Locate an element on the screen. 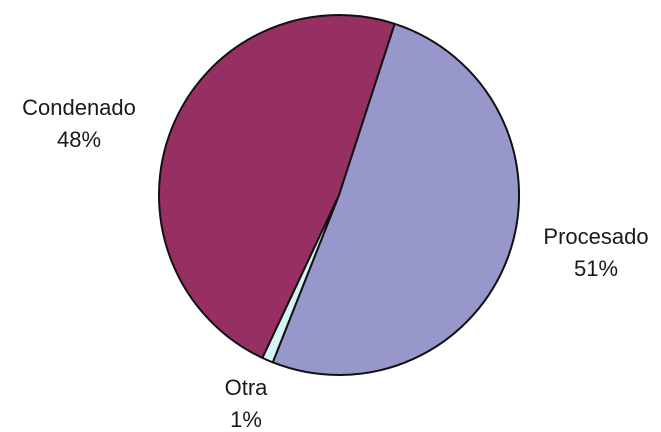 This screenshot has width=661, height=432. slice-label-otra: Otra is located at coordinates (247, 387).